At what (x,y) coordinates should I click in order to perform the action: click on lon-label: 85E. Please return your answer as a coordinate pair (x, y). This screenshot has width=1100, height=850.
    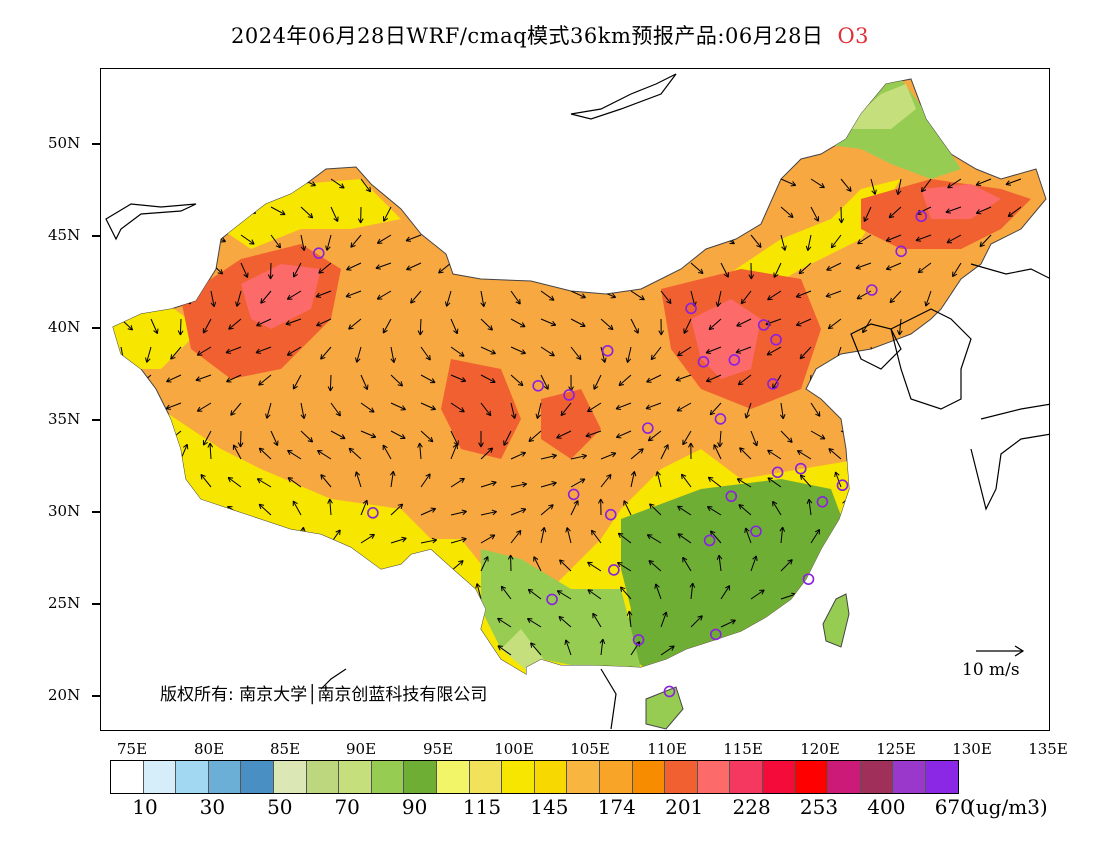
    Looking at the image, I should click on (285, 749).